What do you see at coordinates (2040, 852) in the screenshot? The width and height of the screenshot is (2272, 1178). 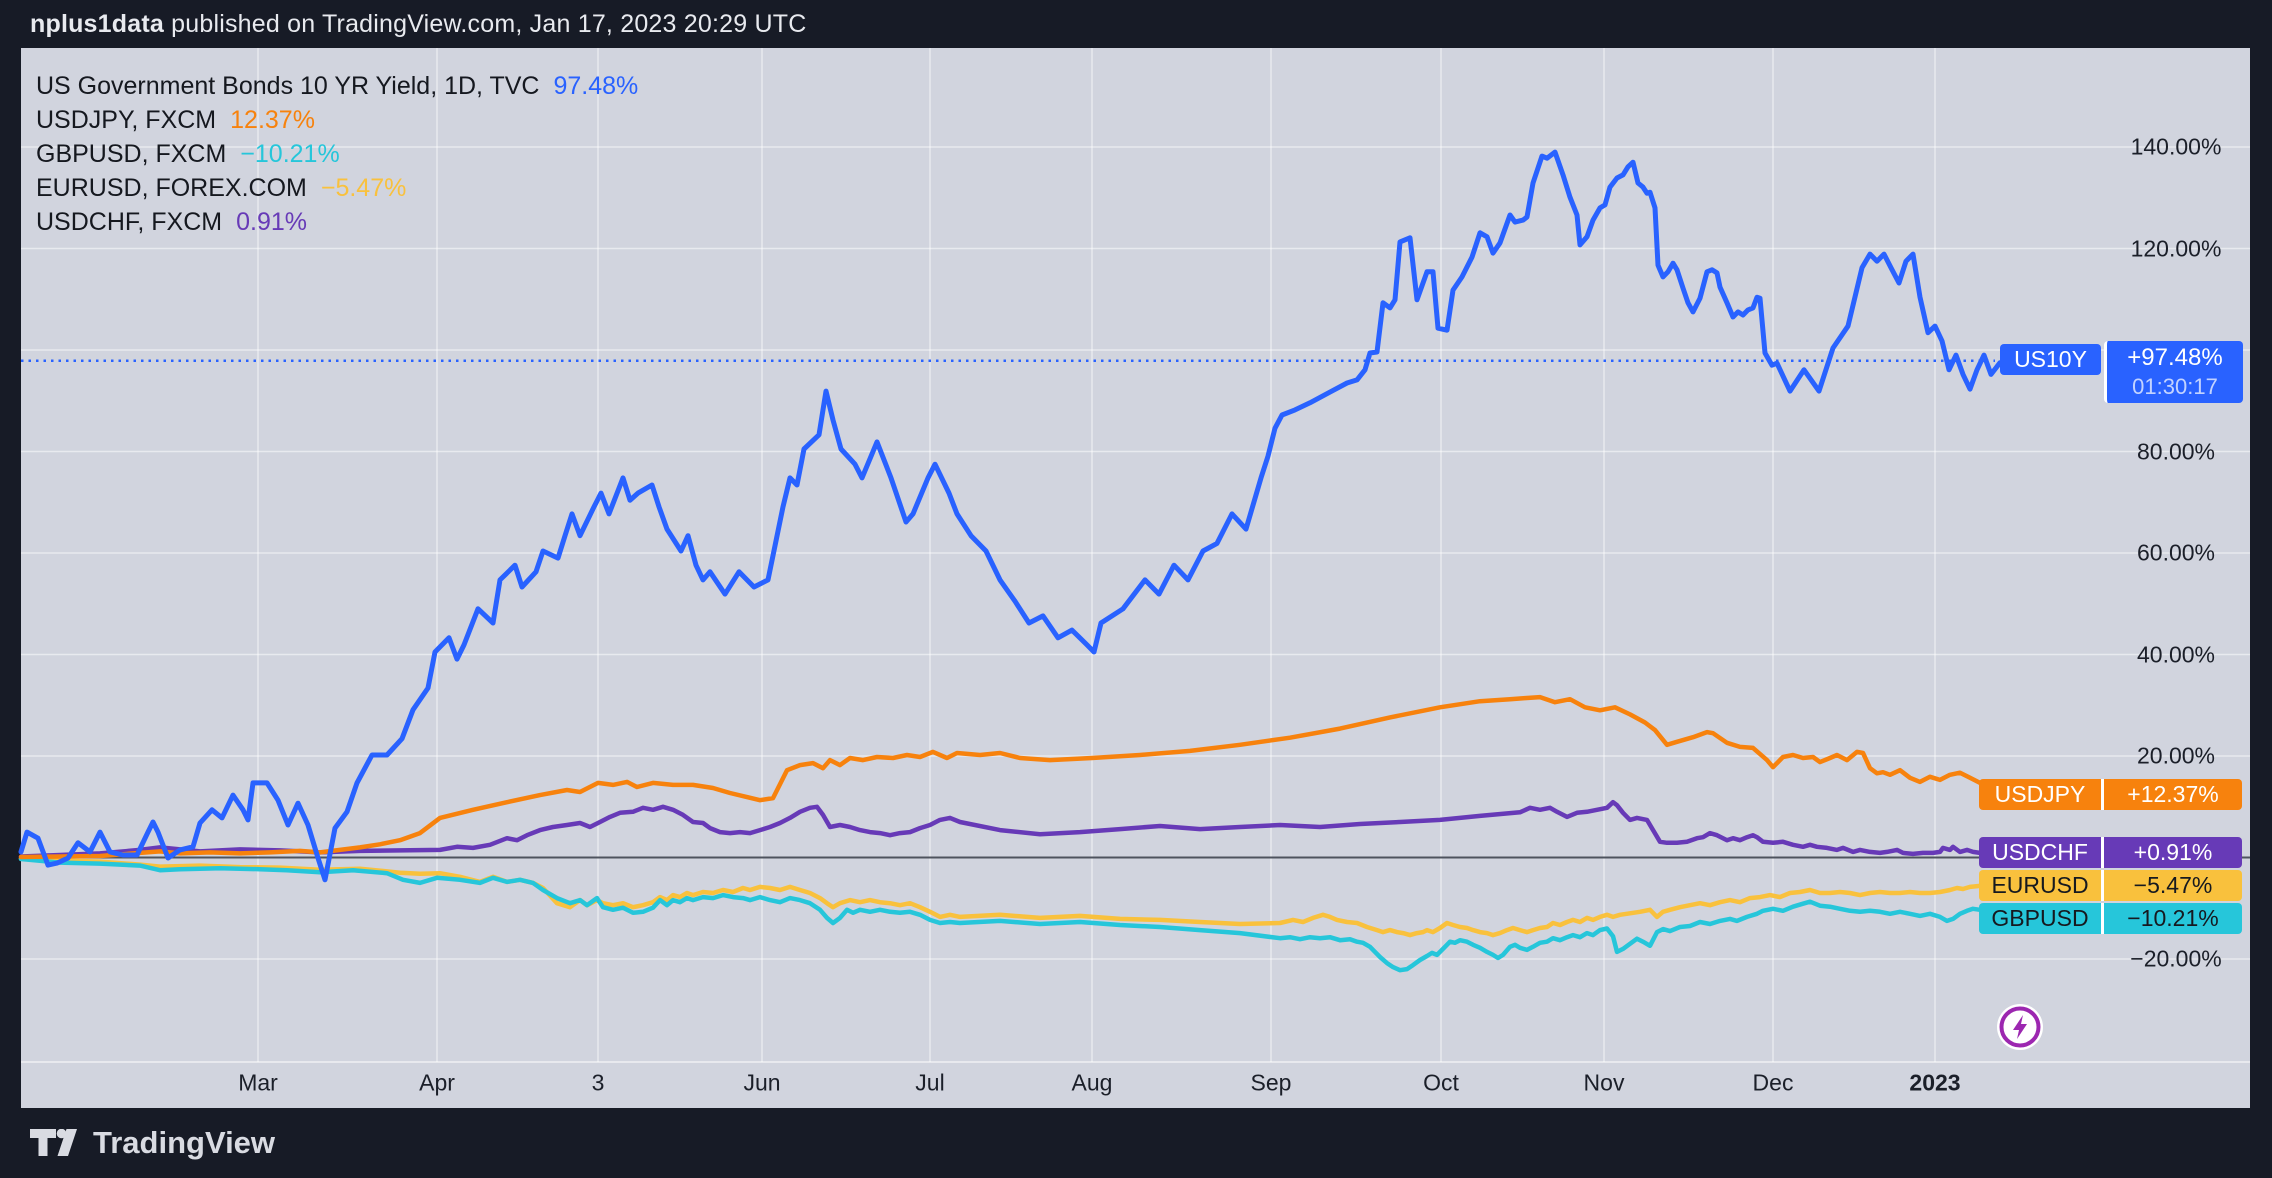 I see `ticker-tag: USDCHF` at bounding box center [2040, 852].